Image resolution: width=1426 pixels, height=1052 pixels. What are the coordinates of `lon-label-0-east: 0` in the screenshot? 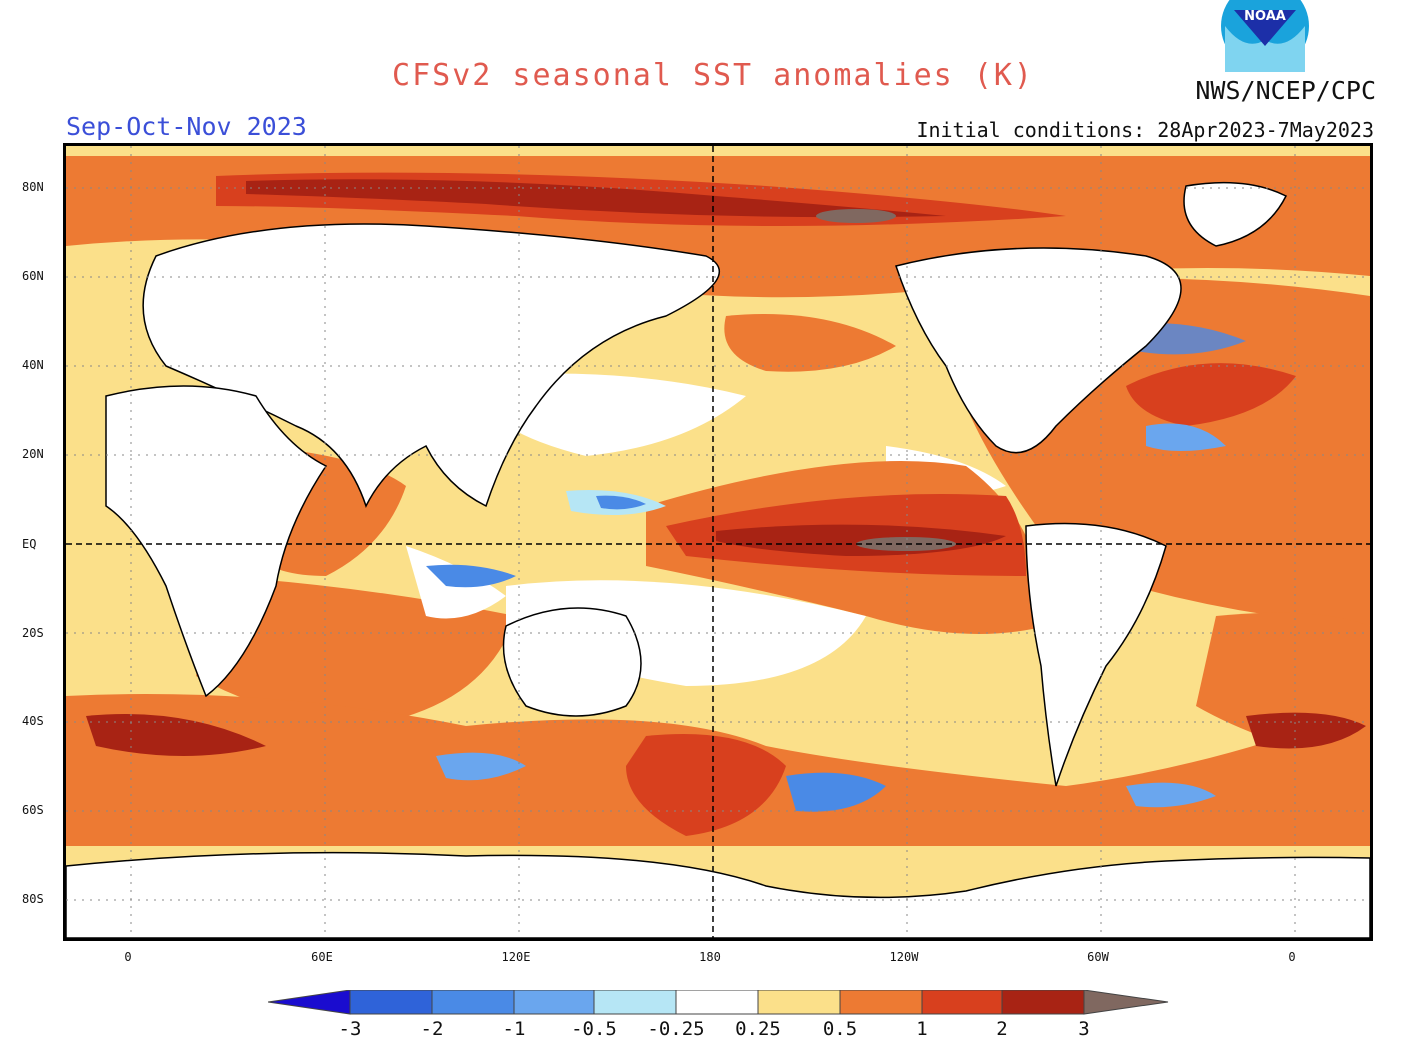 It's located at (1292, 957).